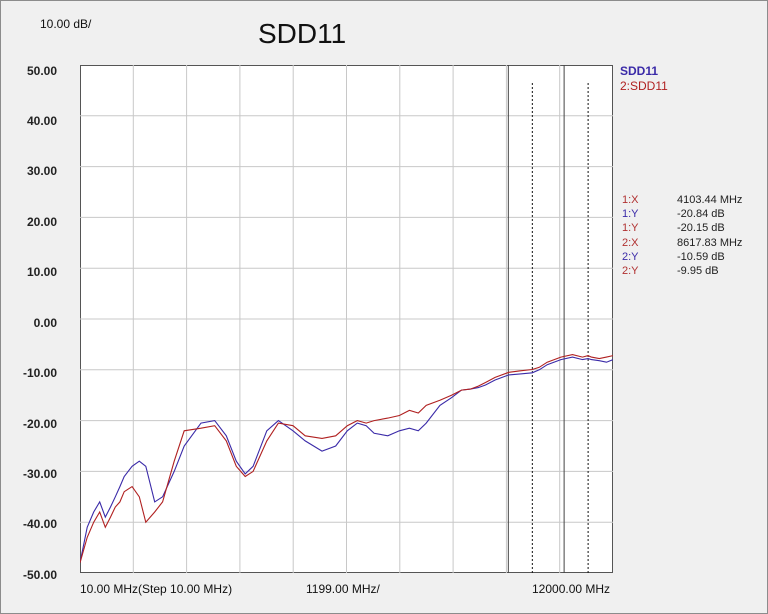 Image resolution: width=768 pixels, height=614 pixels. Describe the element at coordinates (639, 71) in the screenshot. I see `legend-entry-sdd11: SDD11` at that location.